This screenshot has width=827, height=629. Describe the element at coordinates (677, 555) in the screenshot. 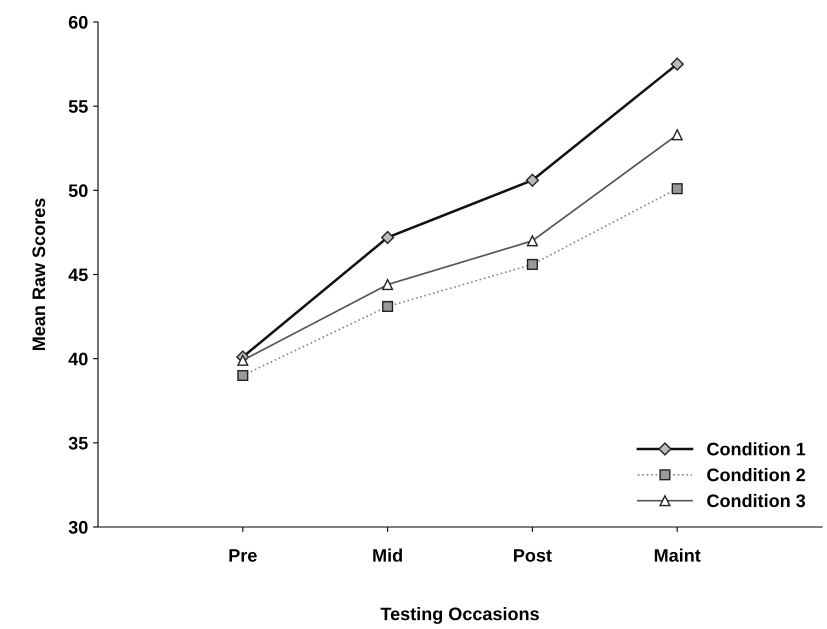

I see `x-tick-label: Maint` at that location.